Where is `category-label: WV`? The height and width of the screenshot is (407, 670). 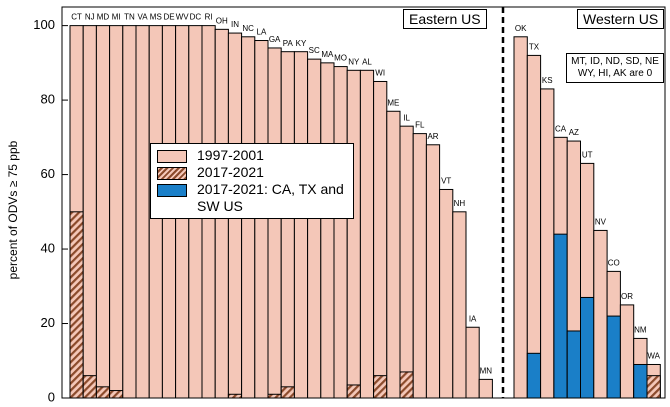 category-label: WV is located at coordinates (183, 17).